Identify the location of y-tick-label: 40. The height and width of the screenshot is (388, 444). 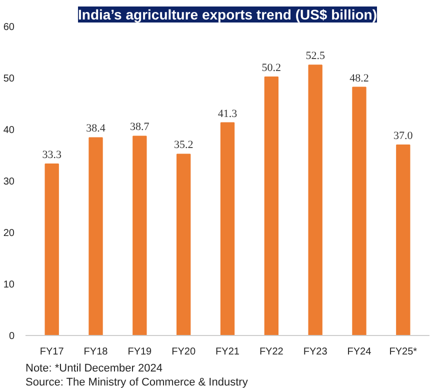
(9, 130).